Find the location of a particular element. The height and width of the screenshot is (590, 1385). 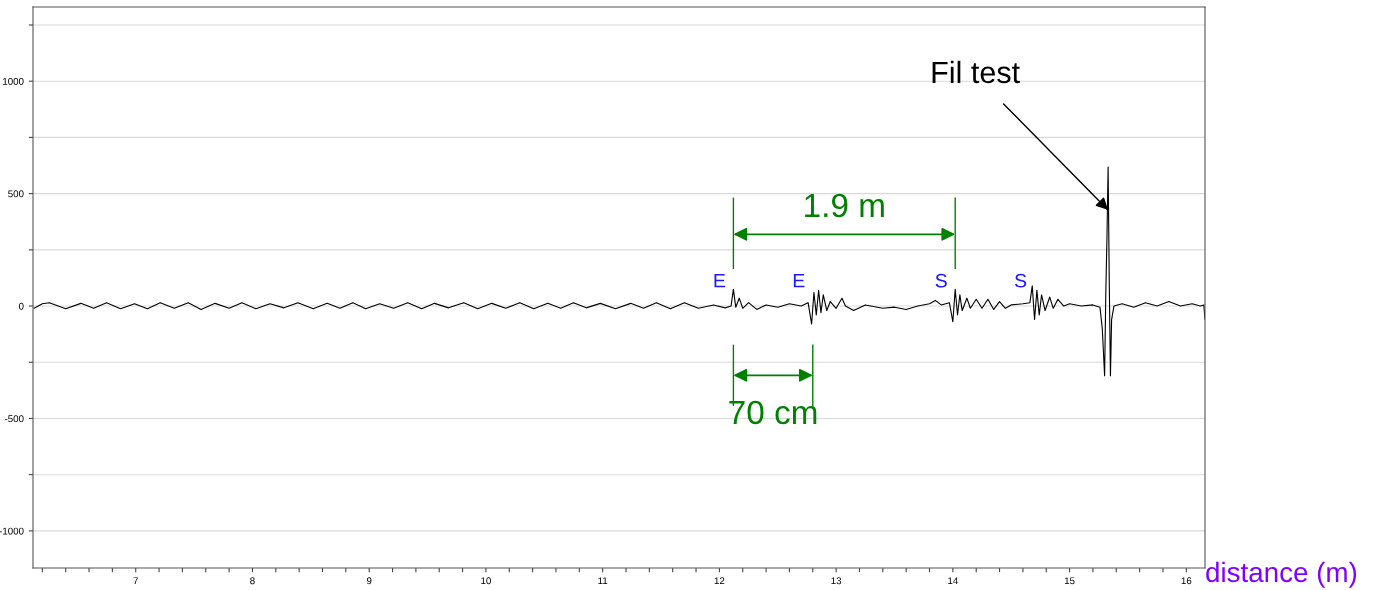

x-tick-label: 13 is located at coordinates (836, 581).